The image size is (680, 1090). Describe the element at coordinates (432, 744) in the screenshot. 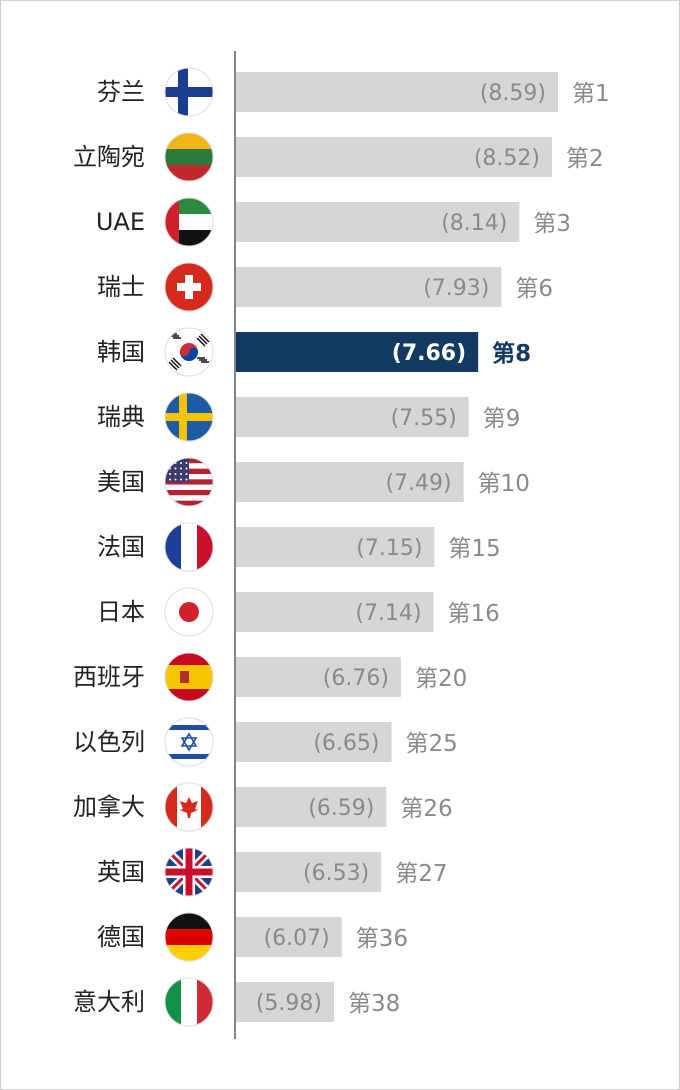

I see `rank-label: 第25` at that location.